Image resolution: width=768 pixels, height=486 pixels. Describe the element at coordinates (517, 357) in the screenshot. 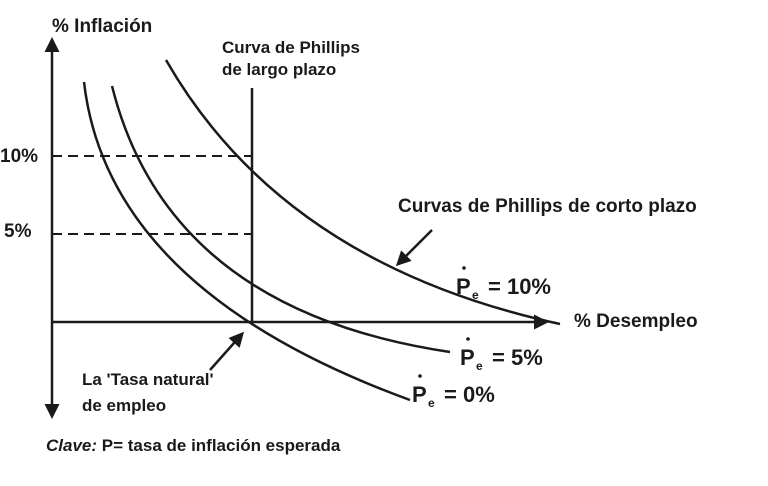

I see `curve-label-5-value: = 5%` at that location.